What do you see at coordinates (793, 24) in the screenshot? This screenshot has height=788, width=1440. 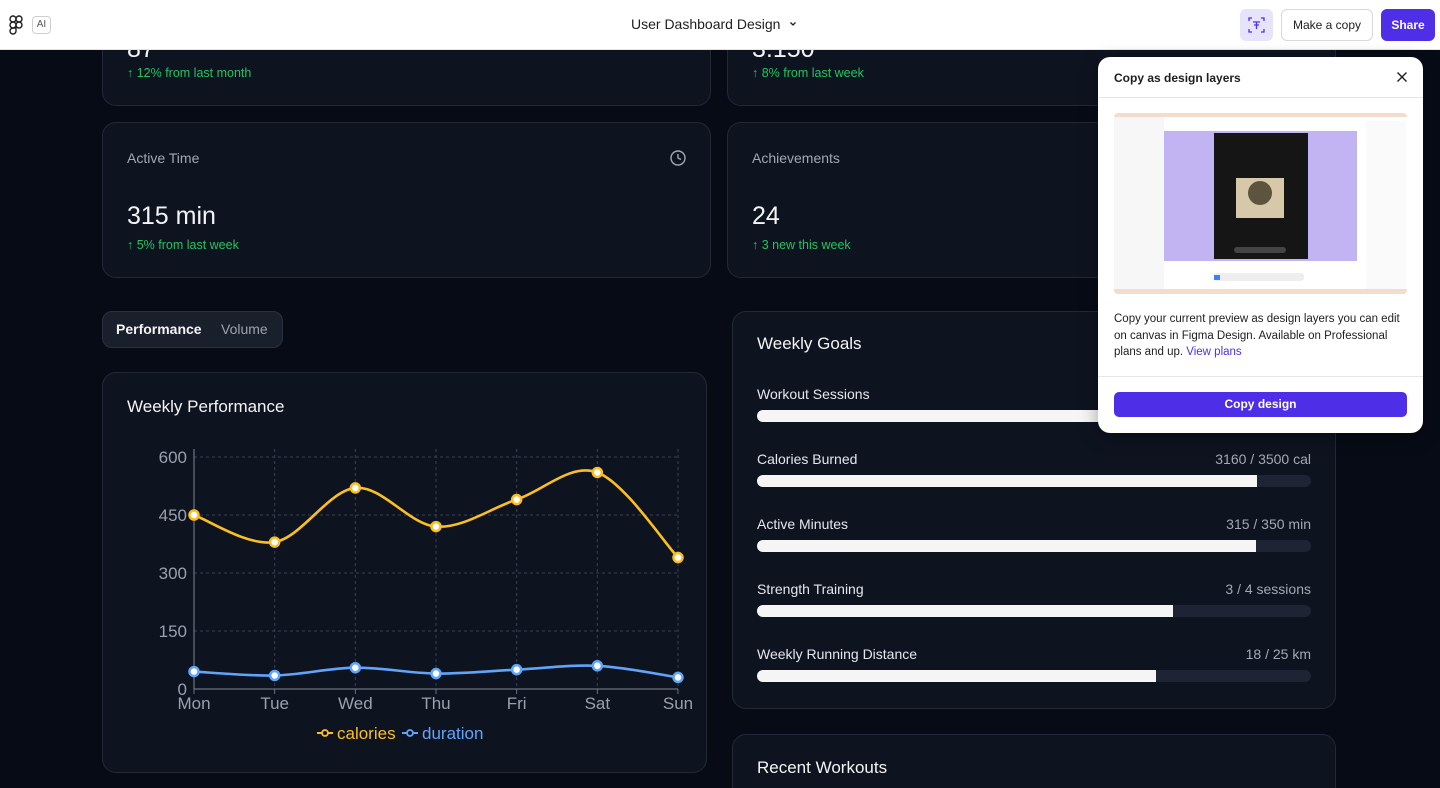 I see `chevron-down-icon` at bounding box center [793, 24].